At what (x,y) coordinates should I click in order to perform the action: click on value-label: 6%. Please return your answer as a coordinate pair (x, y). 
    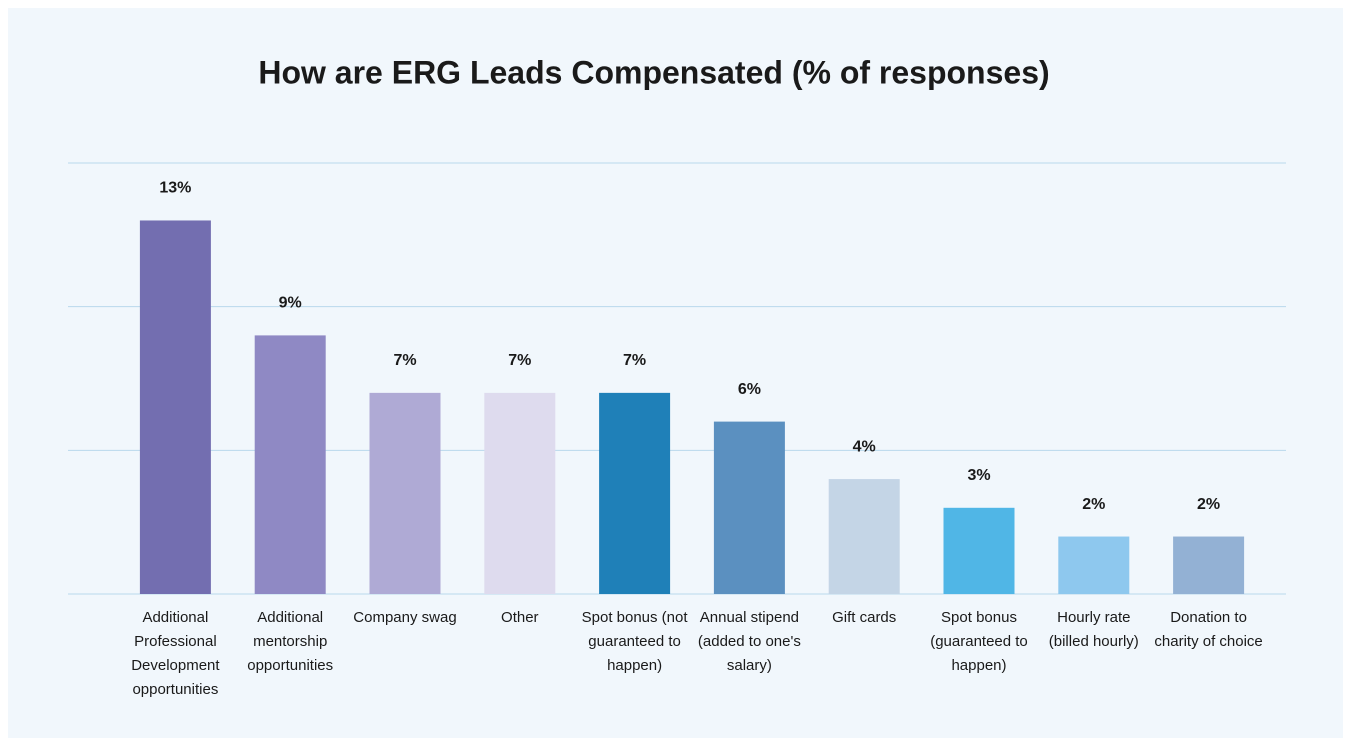
    Looking at the image, I should click on (749, 389).